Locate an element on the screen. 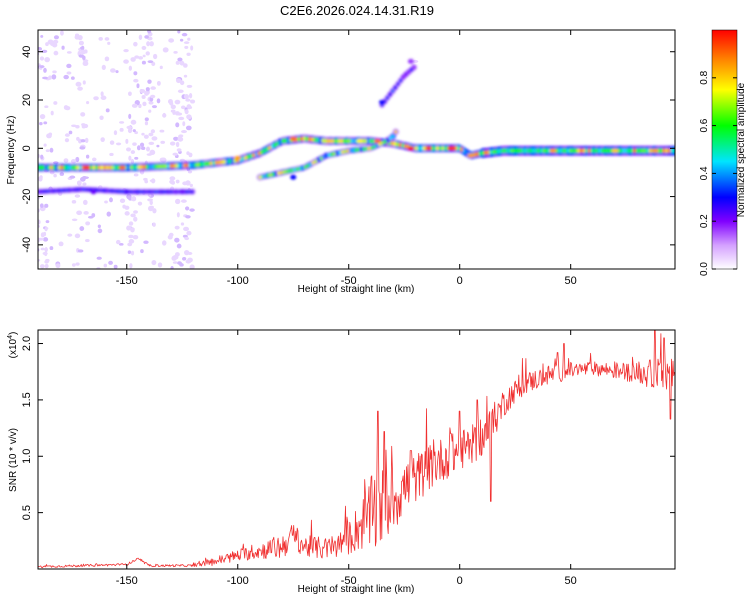 The image size is (750, 600). x-tick-label: -150 is located at coordinates (127, 281).